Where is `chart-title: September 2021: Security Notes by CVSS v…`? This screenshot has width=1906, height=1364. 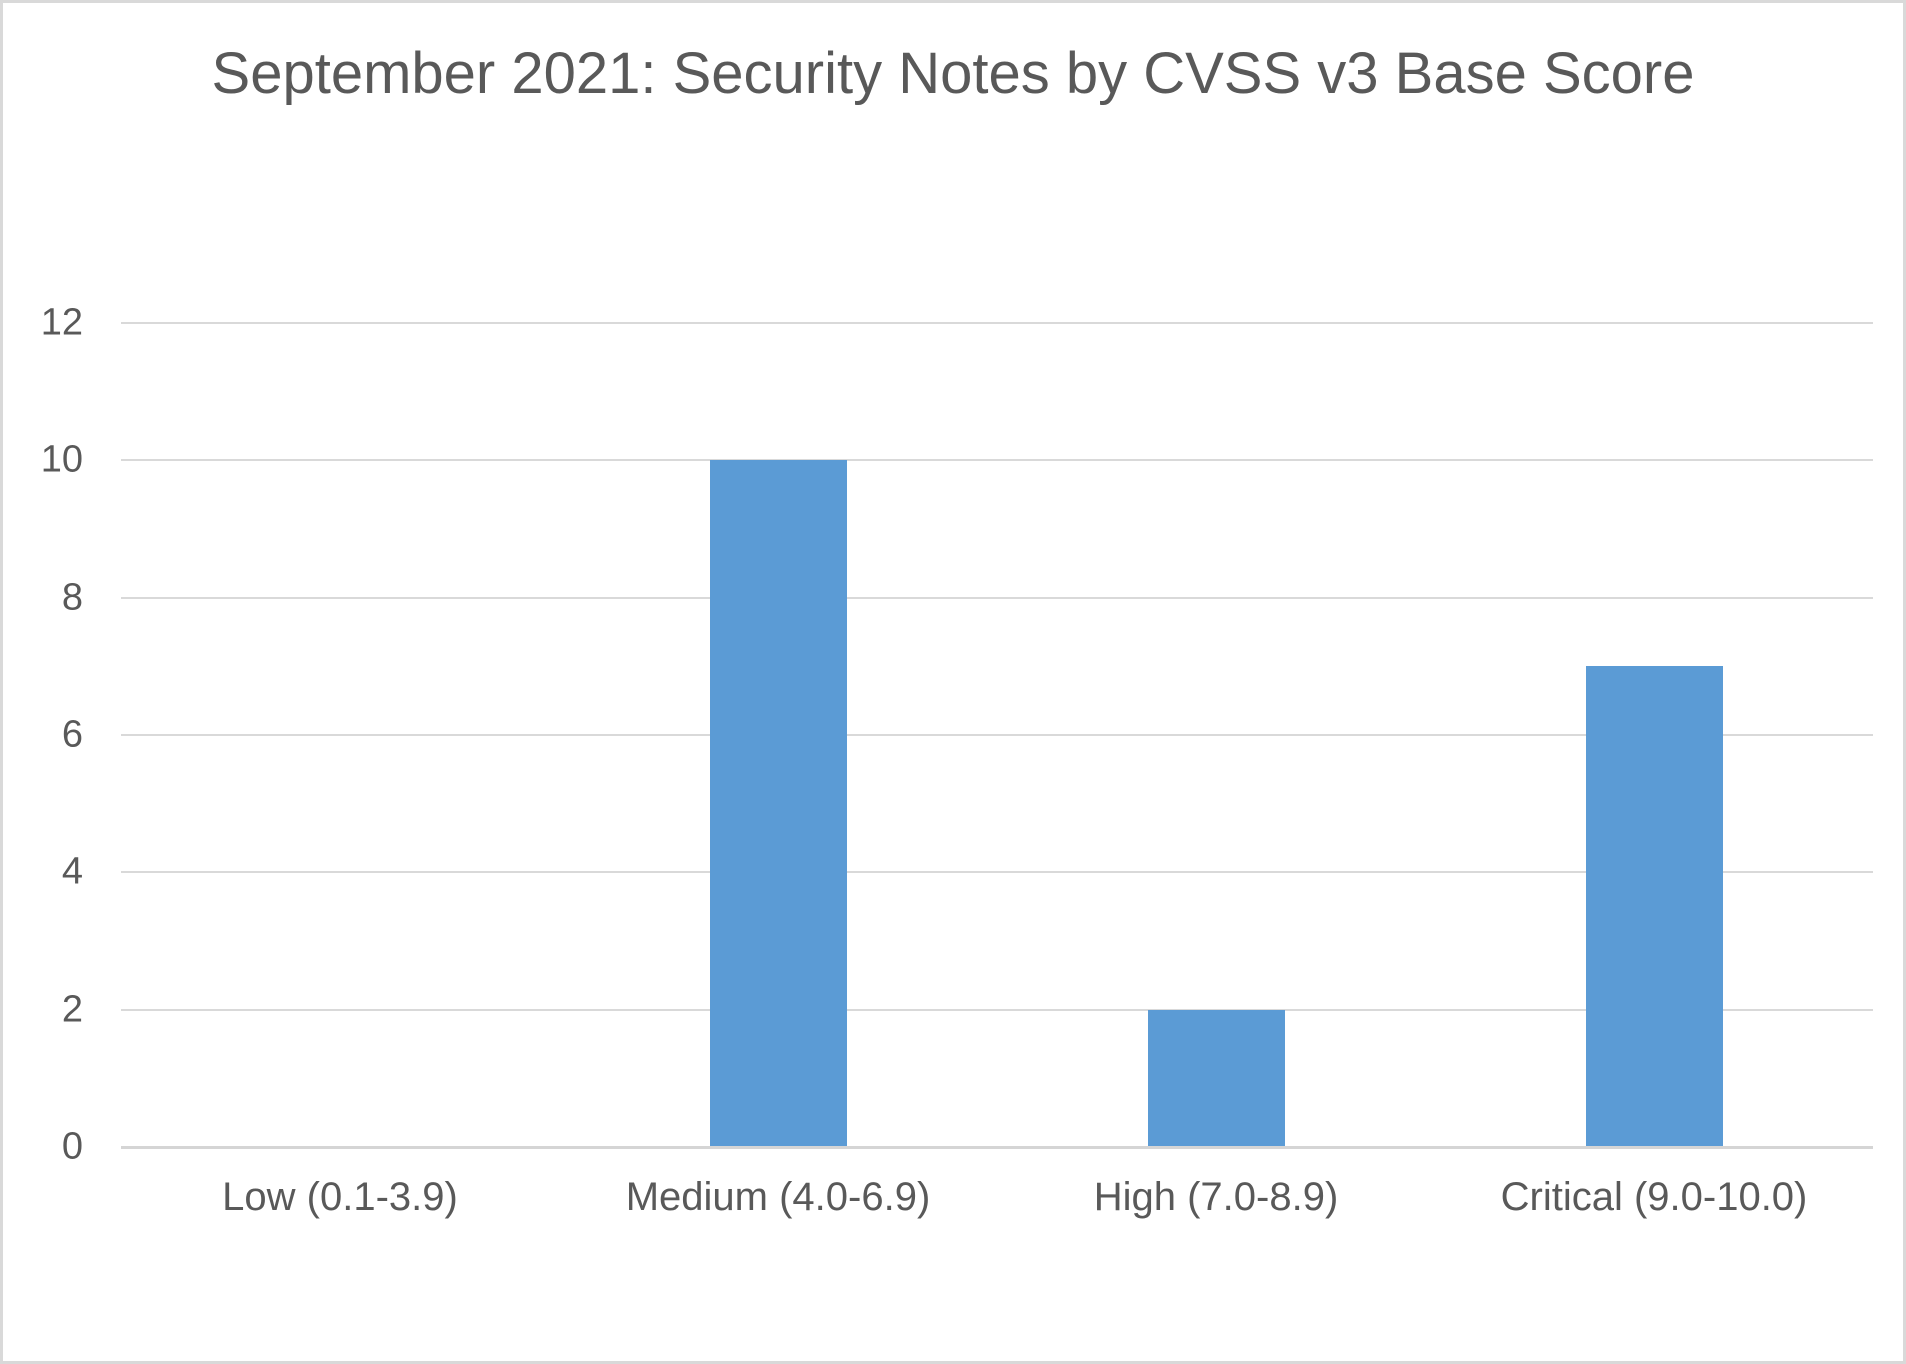 chart-title: September 2021: Security Notes by CVSS v… is located at coordinates (953, 73).